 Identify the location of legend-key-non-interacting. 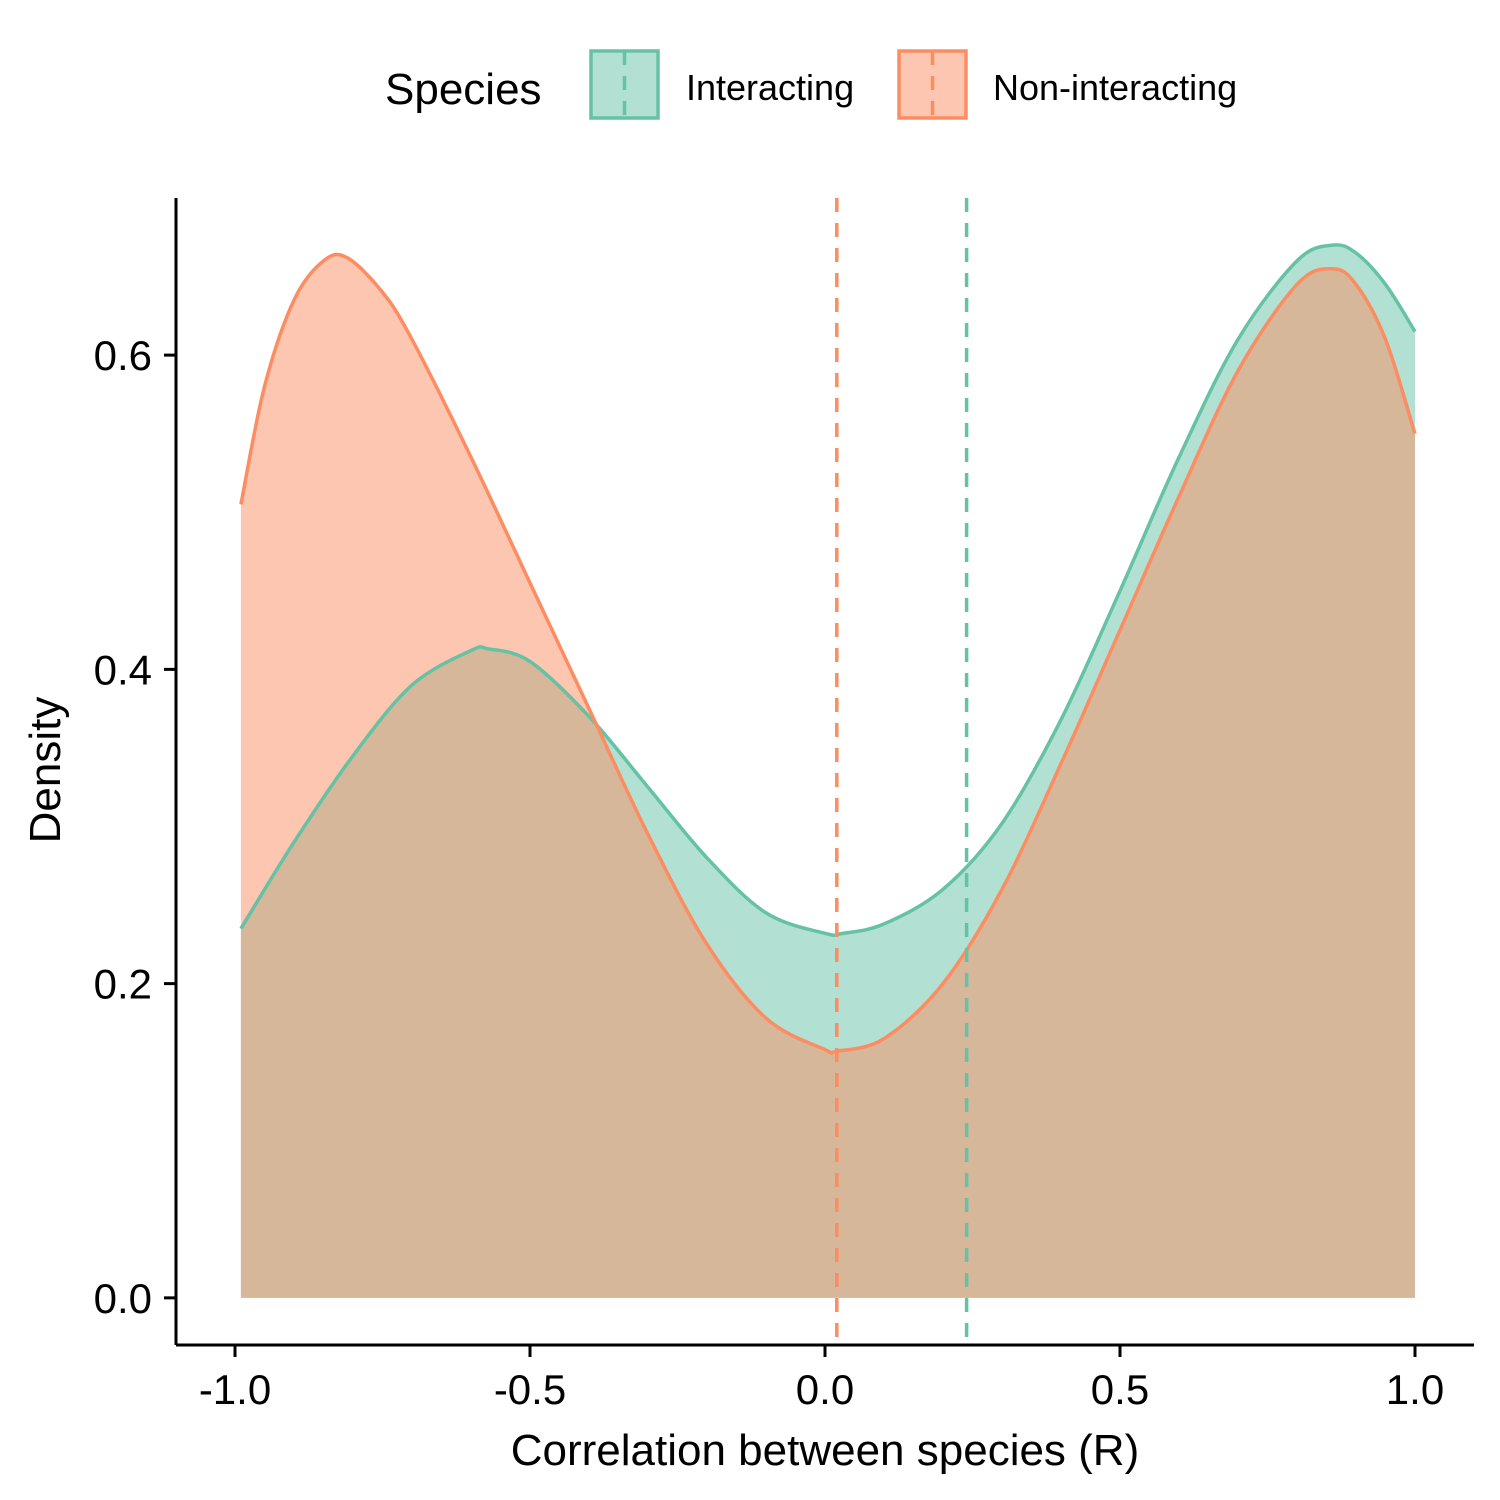
(932, 84).